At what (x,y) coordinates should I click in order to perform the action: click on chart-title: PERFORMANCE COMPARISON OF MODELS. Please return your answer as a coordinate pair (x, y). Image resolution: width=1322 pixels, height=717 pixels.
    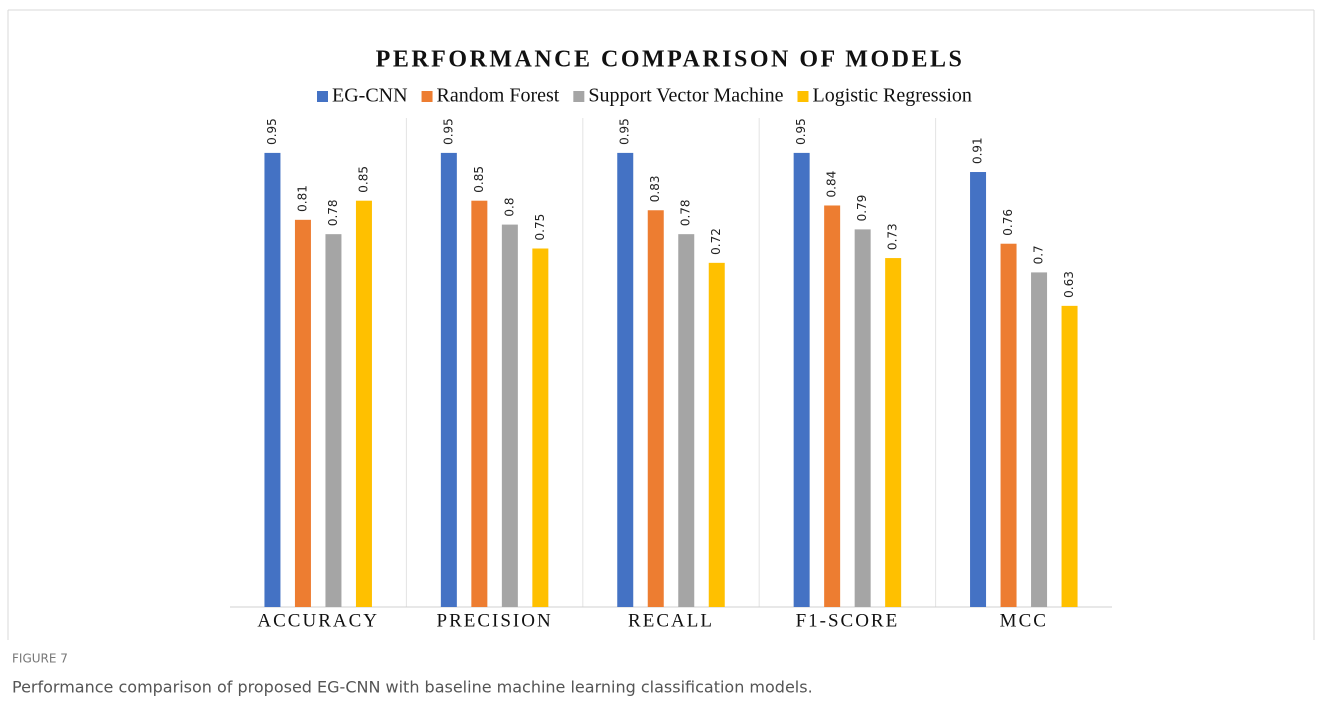
    Looking at the image, I should click on (670, 60).